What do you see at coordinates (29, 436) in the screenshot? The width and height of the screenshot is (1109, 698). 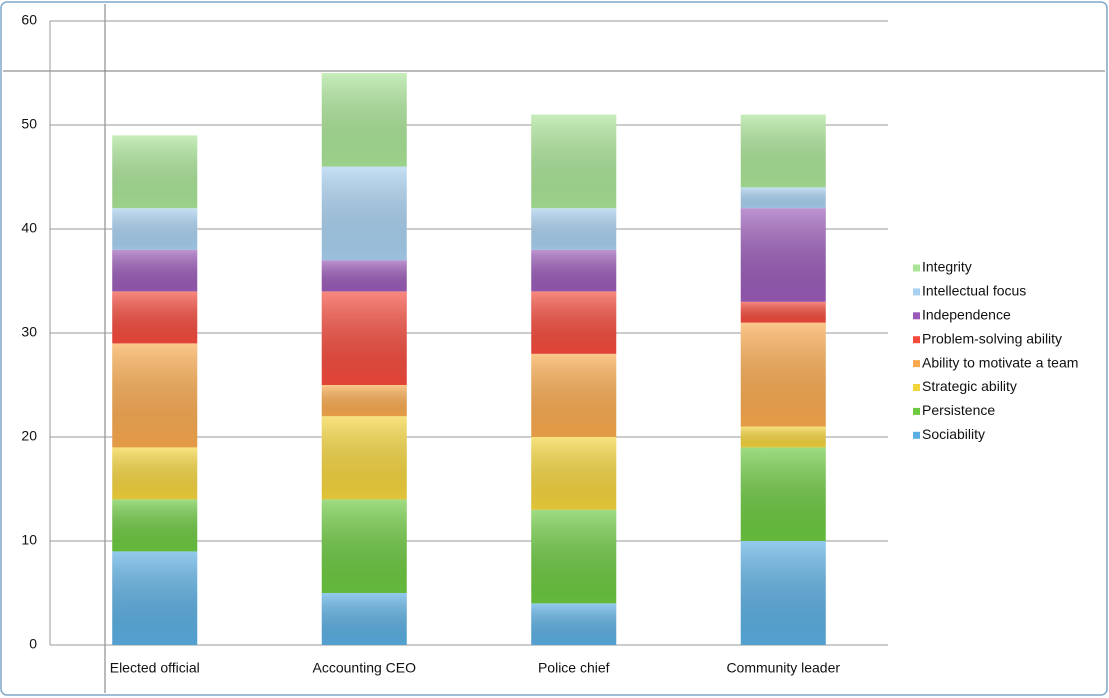 I see `y-tick-label: 20` at bounding box center [29, 436].